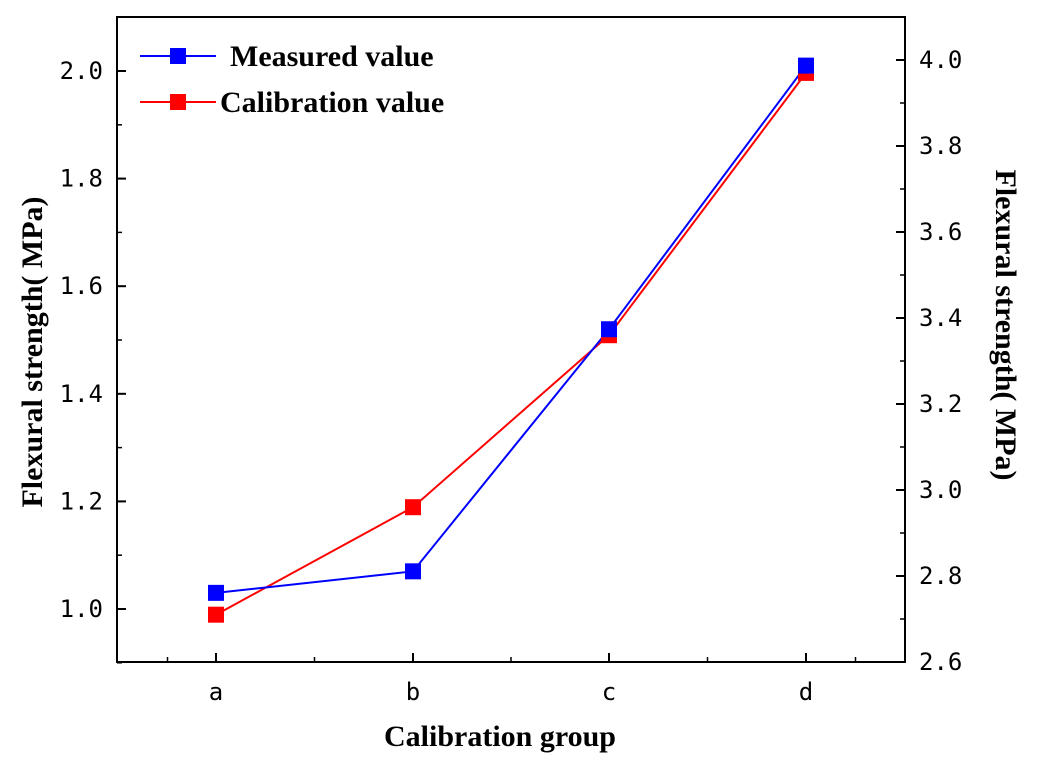 The image size is (1040, 768). Describe the element at coordinates (178, 56) in the screenshot. I see `legend-marker-measured` at that location.